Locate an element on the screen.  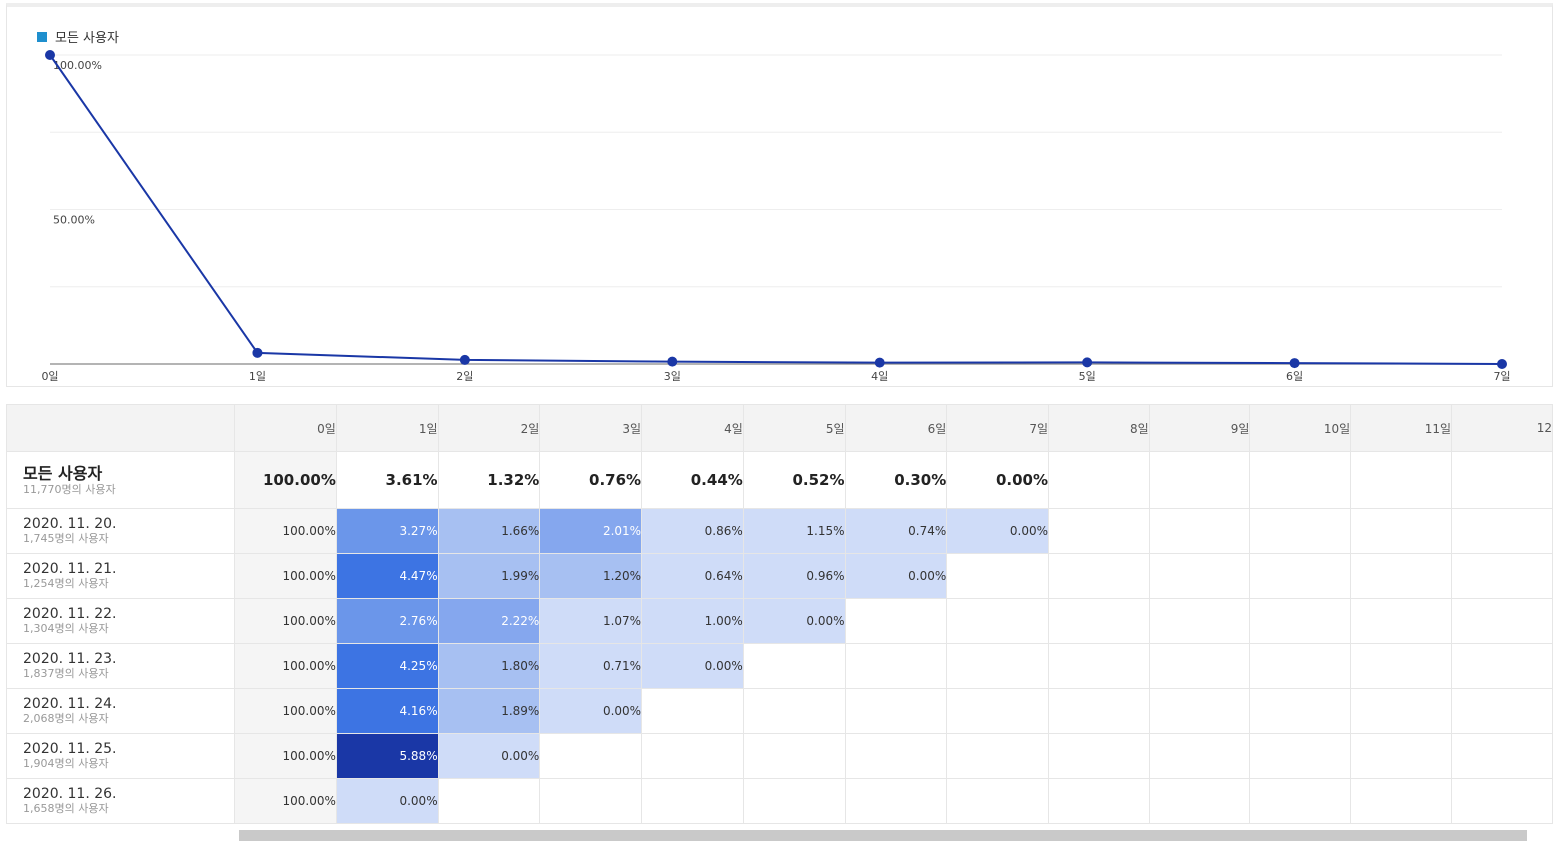
retention-cell: 1.07% is located at coordinates (591, 621).